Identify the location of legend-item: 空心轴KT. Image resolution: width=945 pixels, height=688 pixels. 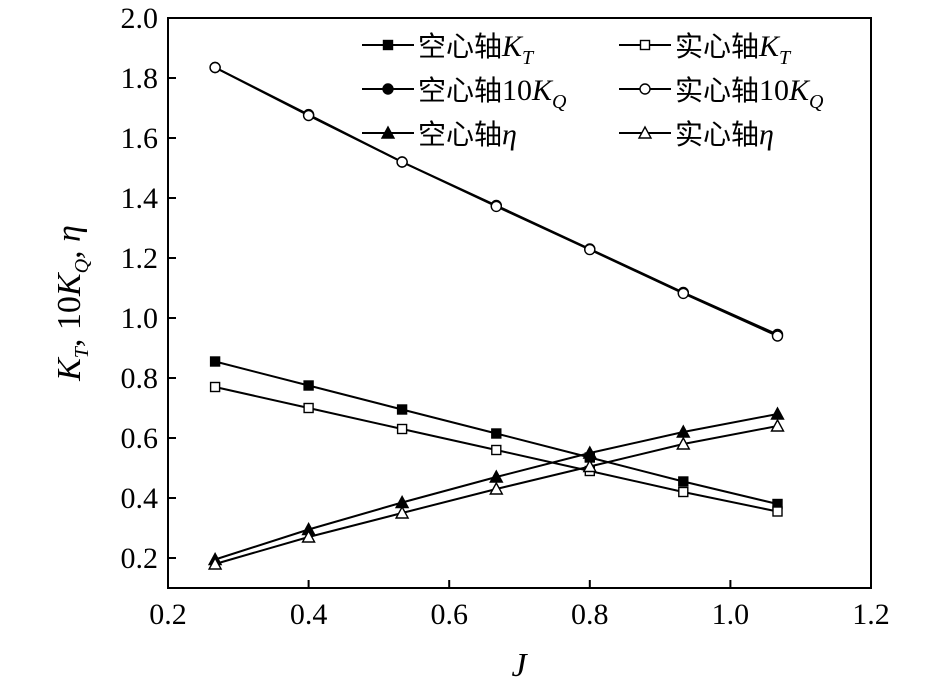
(448, 49).